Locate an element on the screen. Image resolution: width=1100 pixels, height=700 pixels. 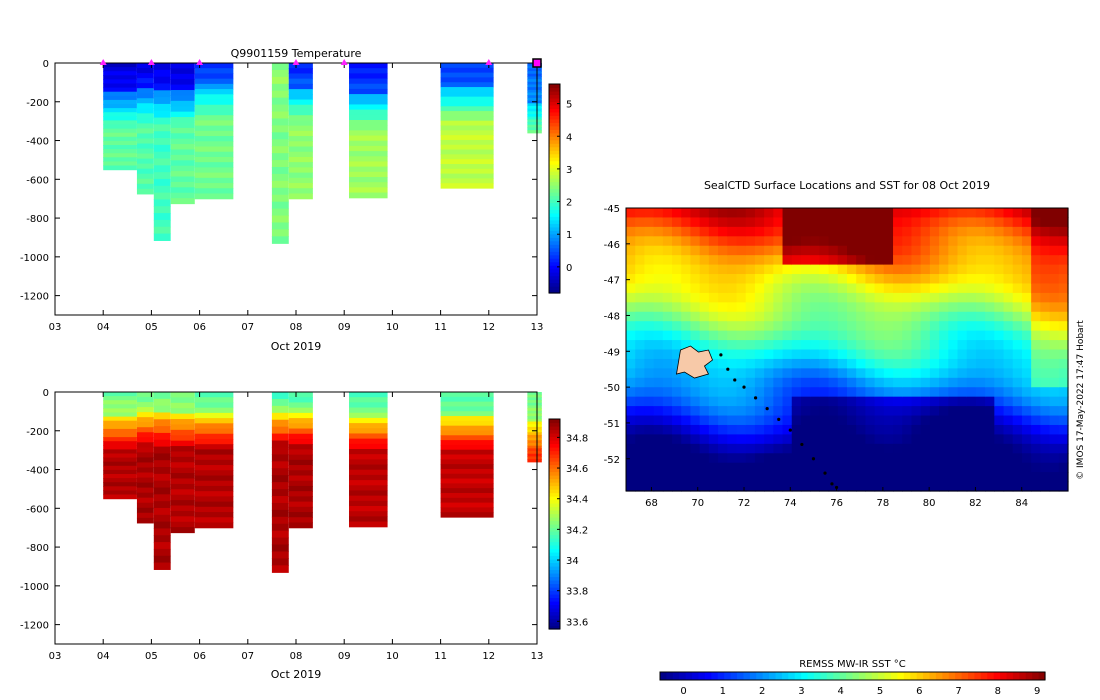
y-tick-label: -800 is located at coordinates (37, 219).